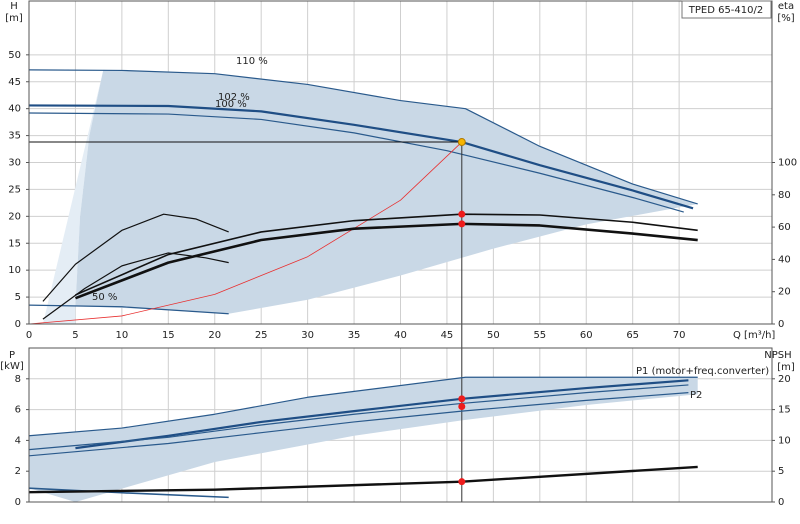  I want to click on y2-tick-label: 60, so click(784, 227).